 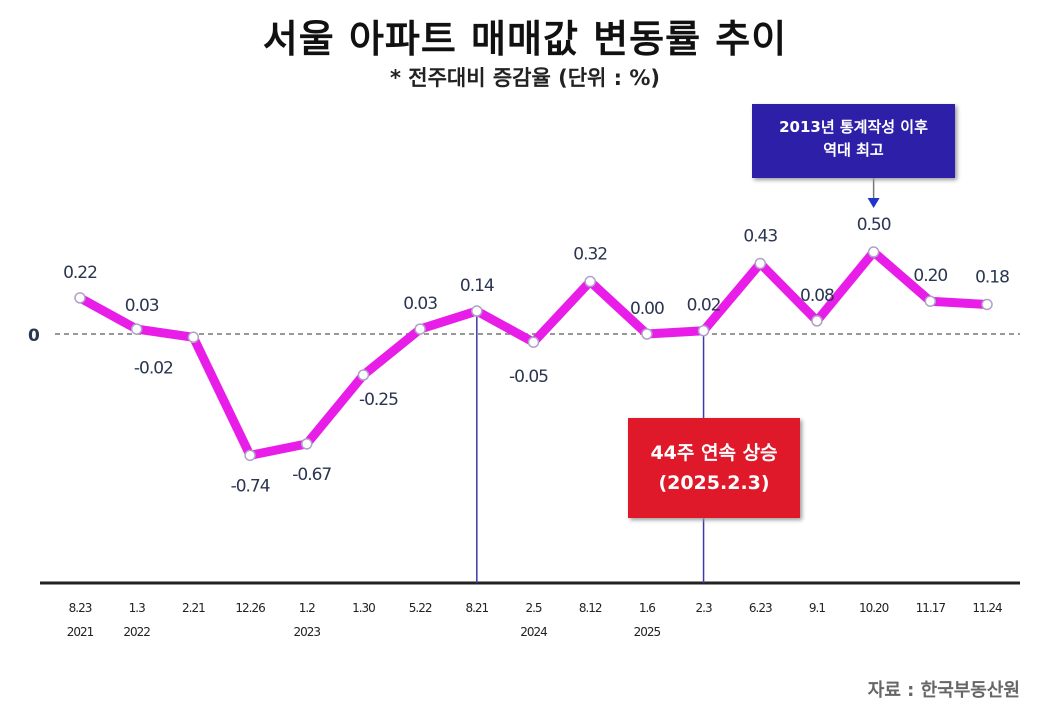 What do you see at coordinates (714, 483) in the screenshot?
I see `streak-line2: (2025.2.3)` at bounding box center [714, 483].